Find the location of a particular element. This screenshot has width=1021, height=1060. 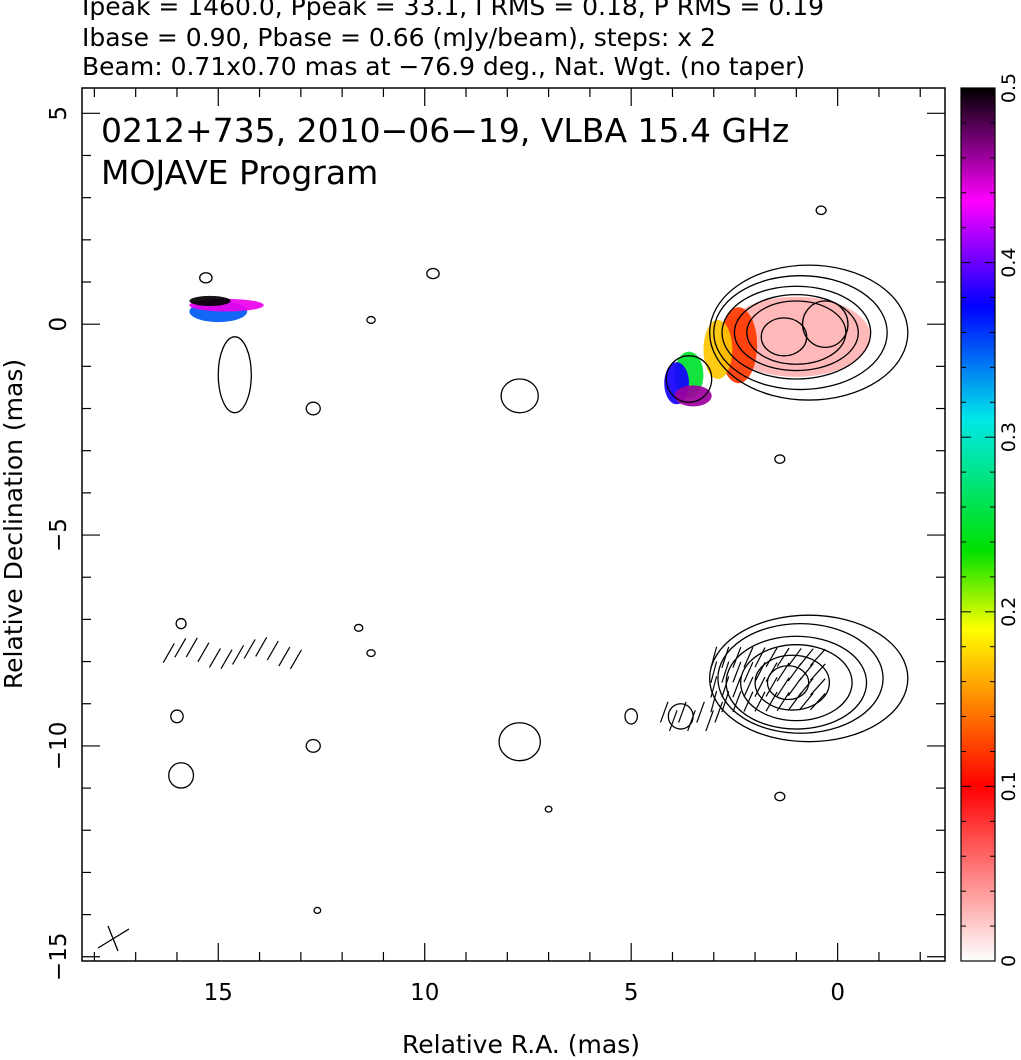

colorbar-ticks is located at coordinates (978, 524).